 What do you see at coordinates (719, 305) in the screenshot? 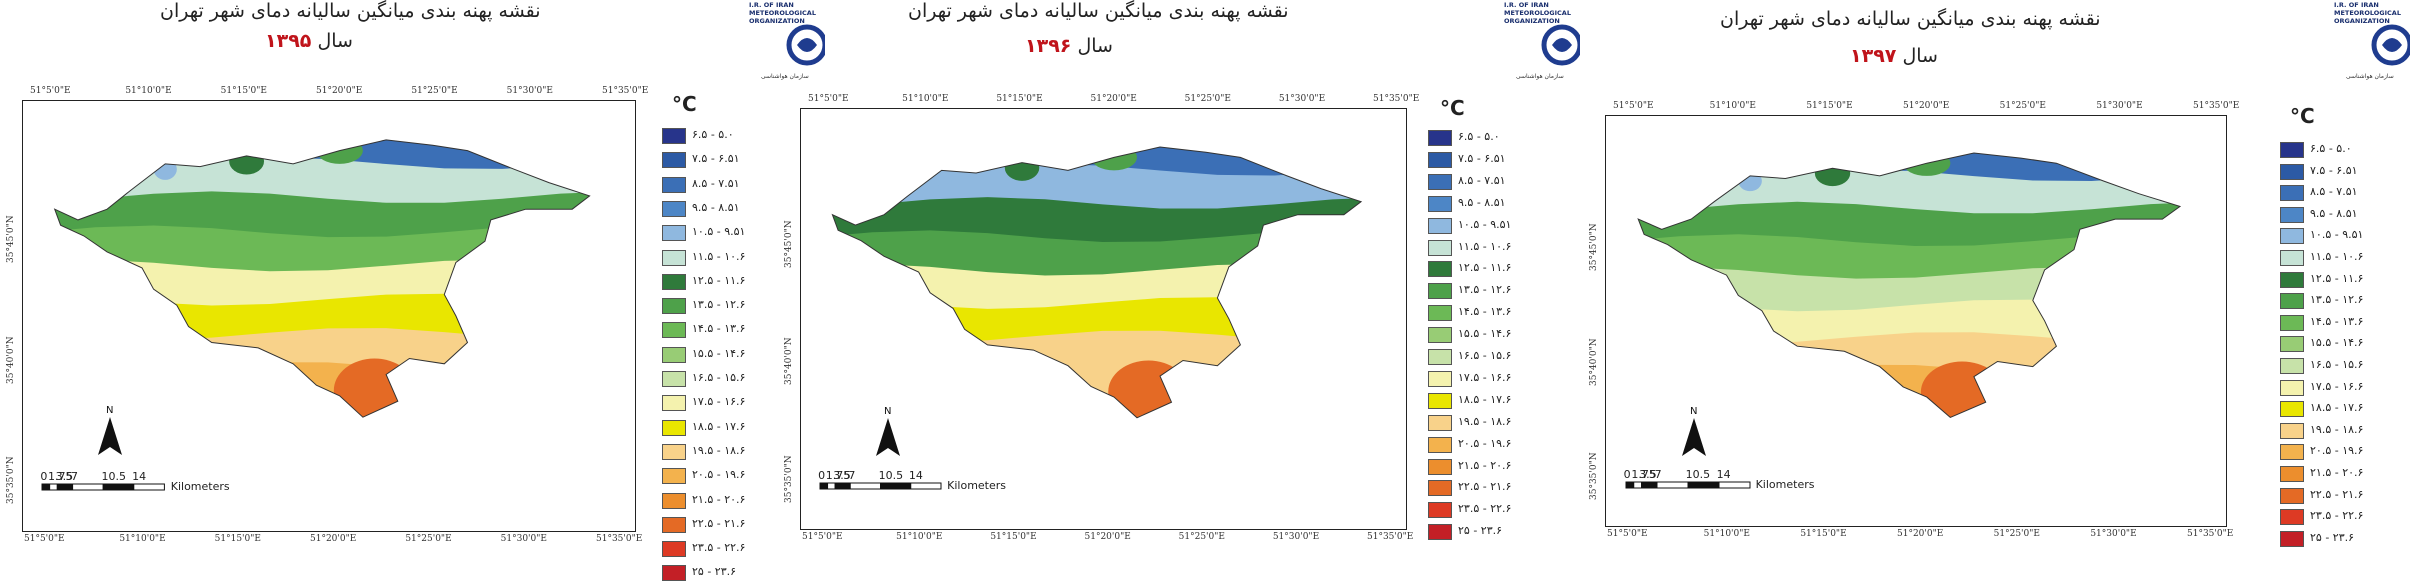
I see `legend-label: ۱۲.۶ - ۱۳.۵` at bounding box center [719, 305].